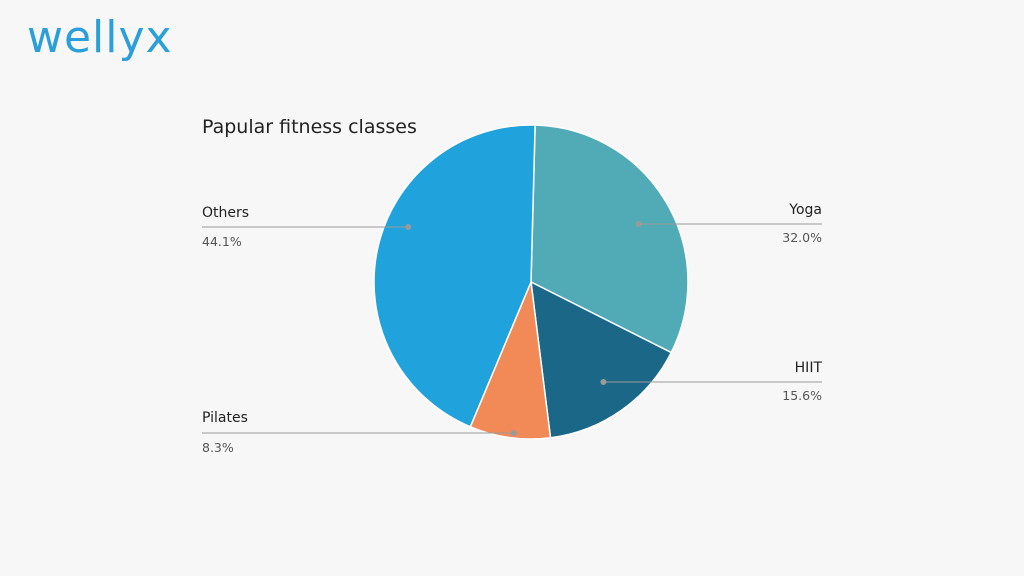 The image size is (1024, 576). Describe the element at coordinates (809, 368) in the screenshot. I see `slice-label-hiit: HIIT` at that location.